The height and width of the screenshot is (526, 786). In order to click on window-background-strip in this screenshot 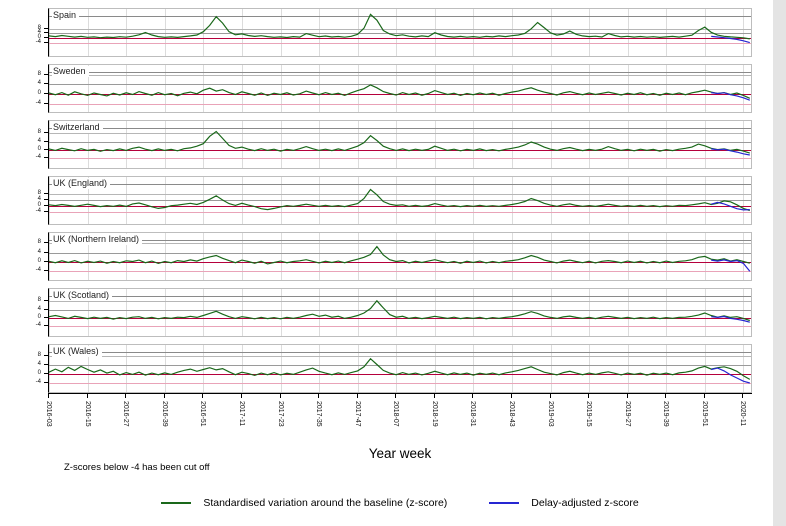, I will do `click(779, 263)`.